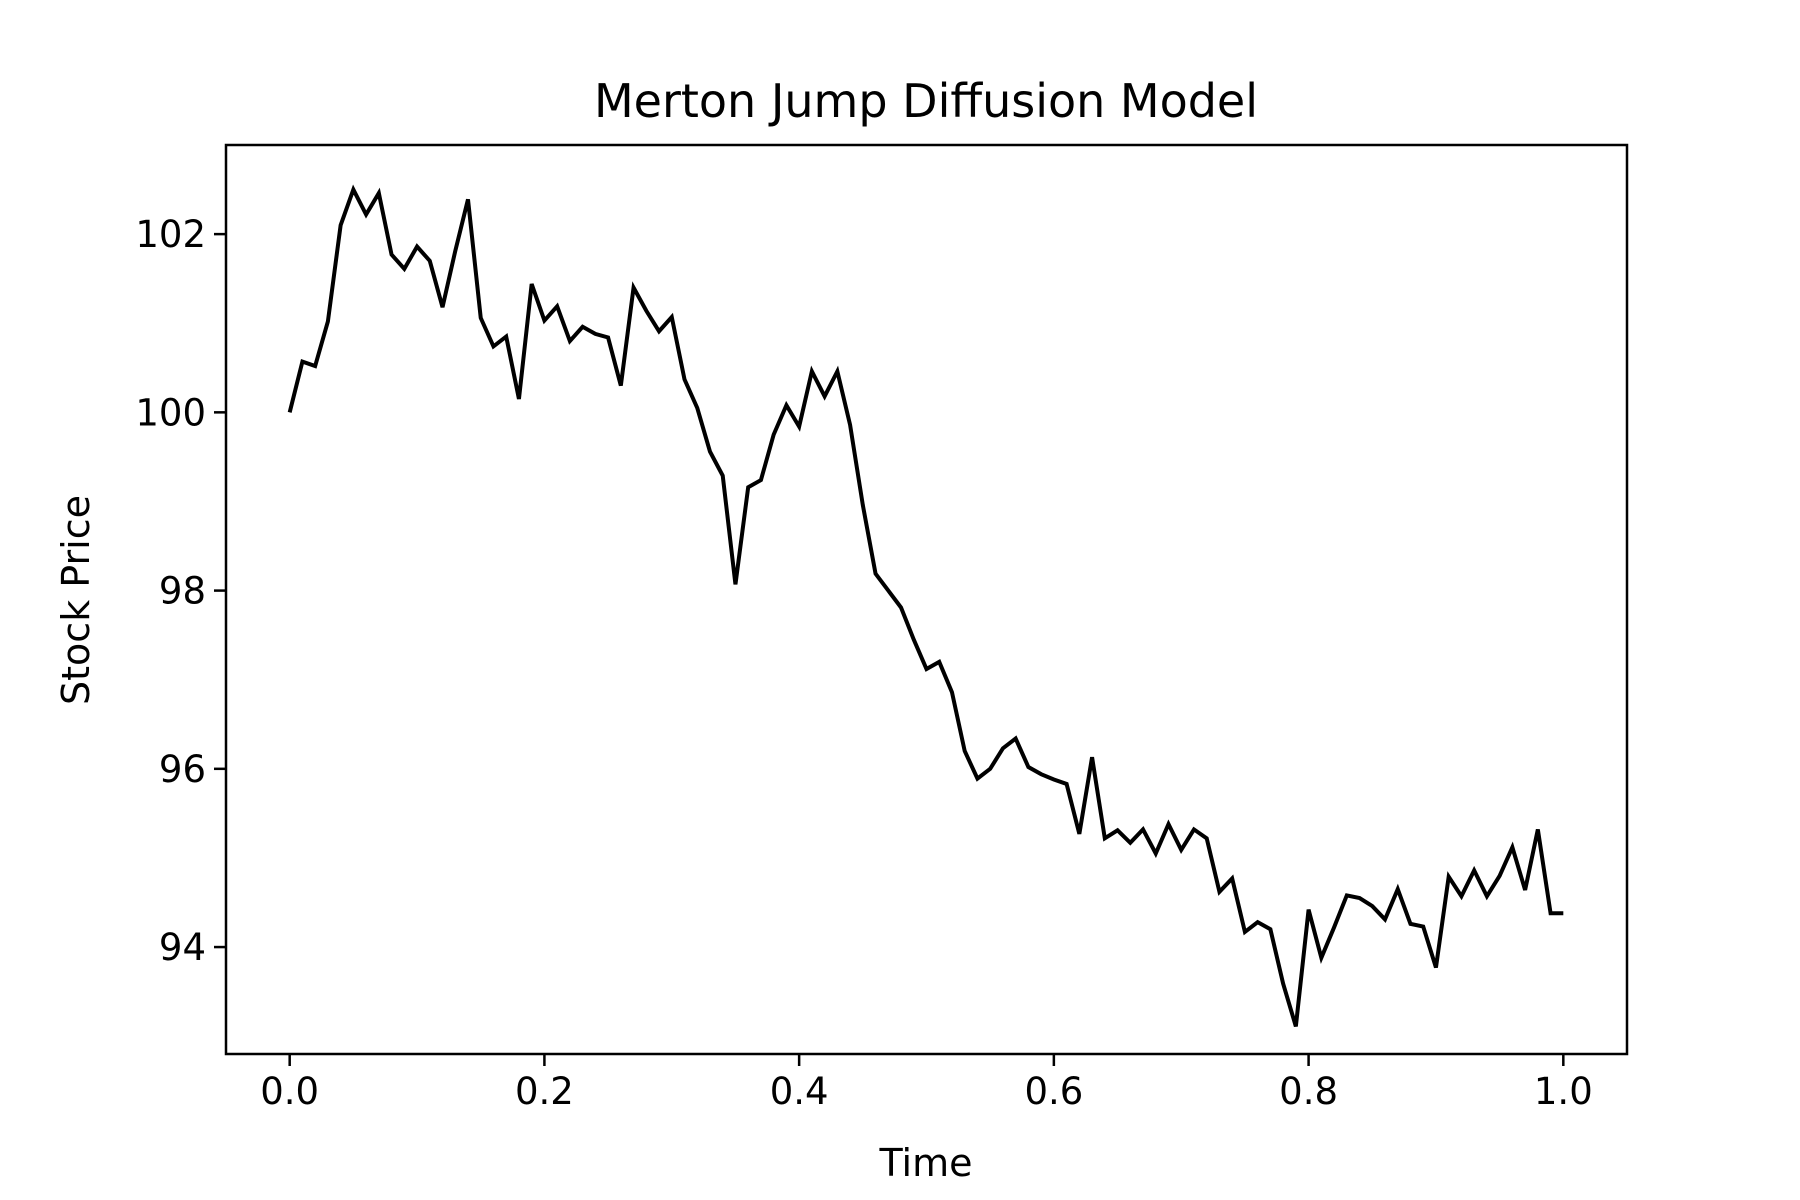 This screenshot has width=1800, height=1200. I want to click on x-tick-label: 0.4, so click(799, 1091).